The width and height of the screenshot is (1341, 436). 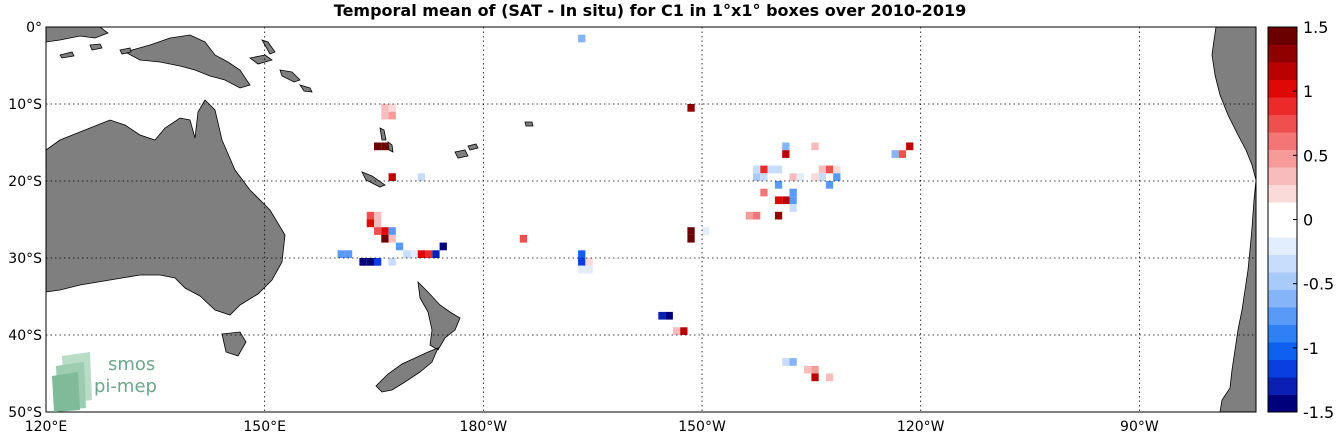 What do you see at coordinates (96, 47) in the screenshot?
I see `small-island` at bounding box center [96, 47].